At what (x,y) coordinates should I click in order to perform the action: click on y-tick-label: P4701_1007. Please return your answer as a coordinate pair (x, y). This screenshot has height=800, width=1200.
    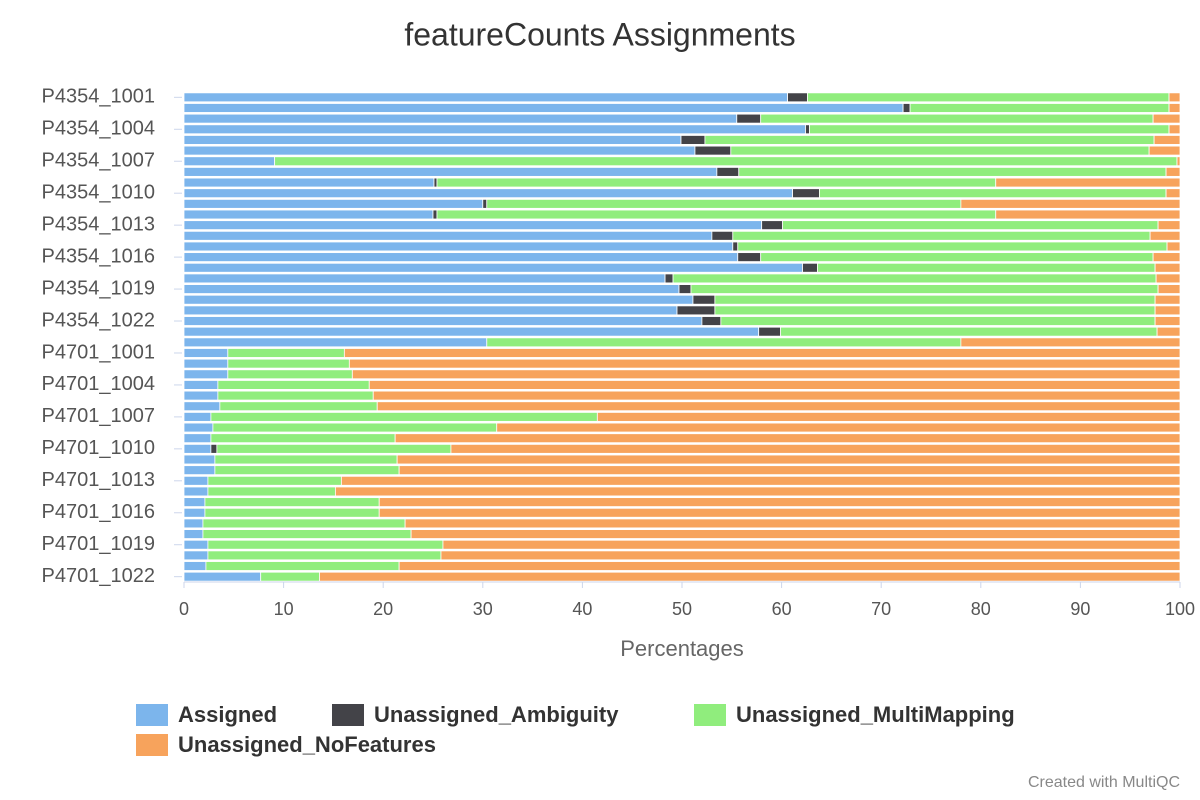
    Looking at the image, I should click on (98, 416).